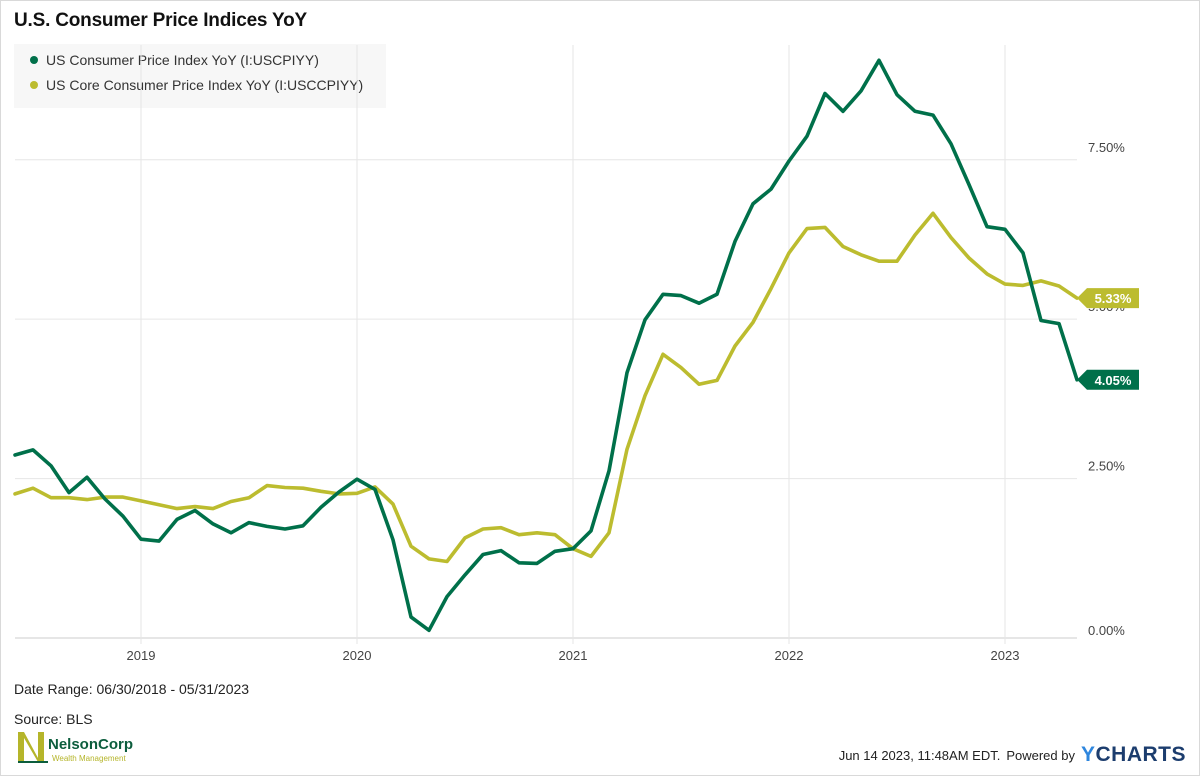 The height and width of the screenshot is (776, 1200). What do you see at coordinates (141, 655) in the screenshot?
I see `x-tick-label: 2019` at bounding box center [141, 655].